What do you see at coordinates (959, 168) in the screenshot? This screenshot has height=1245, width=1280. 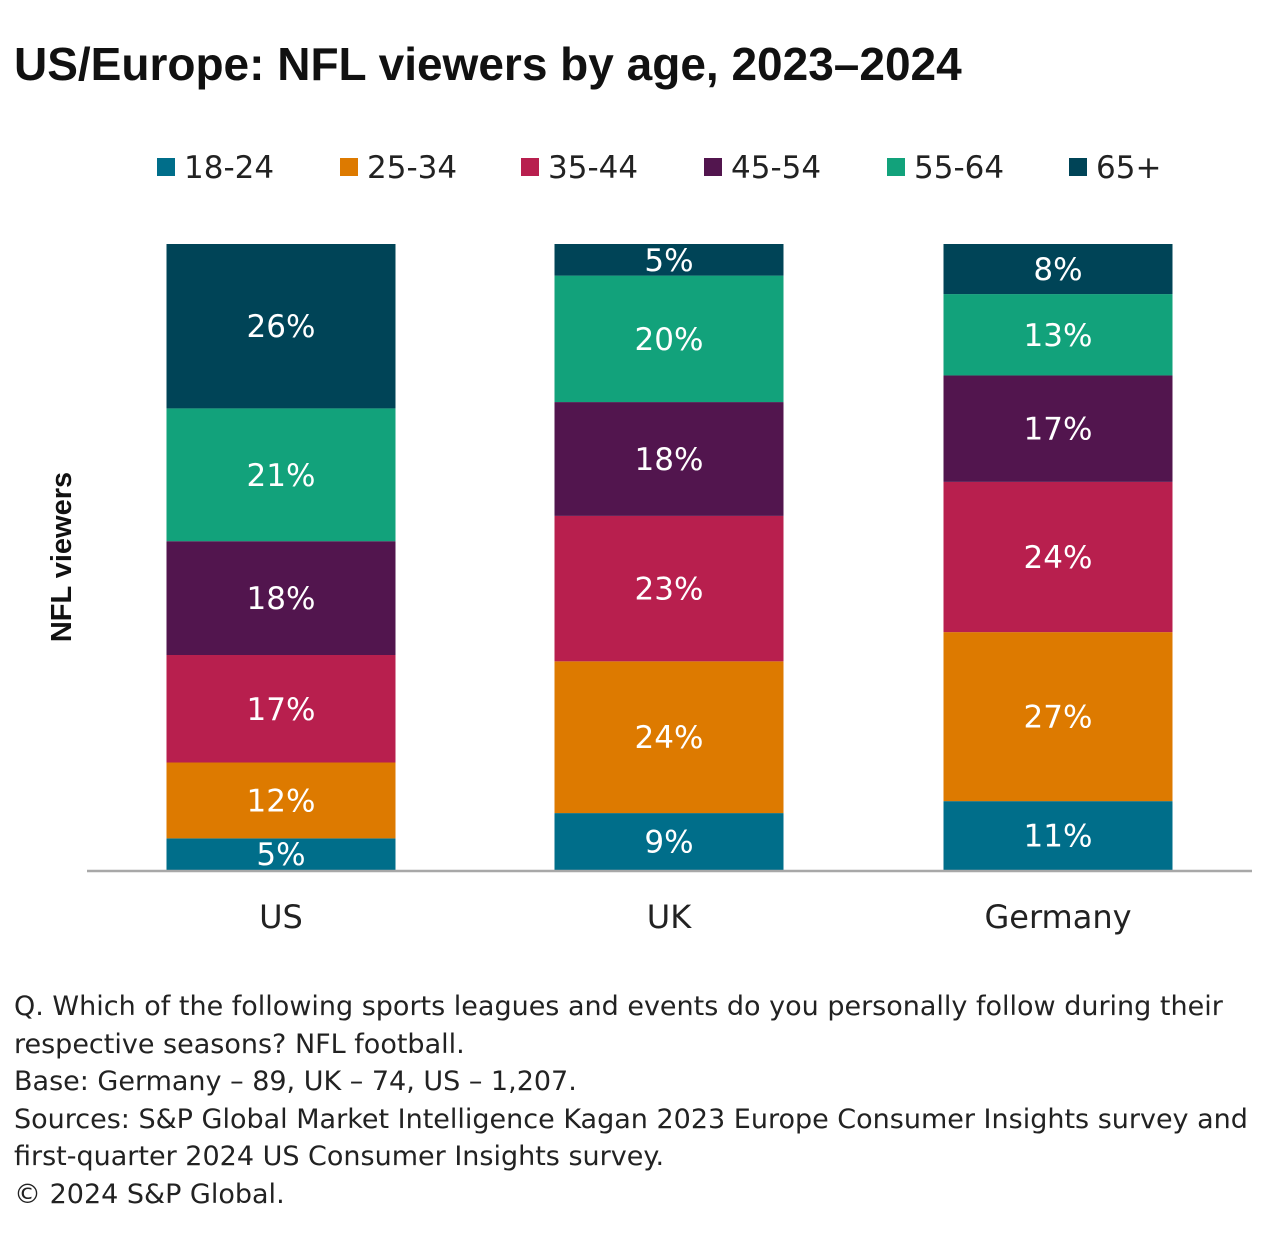 I see `legend-label-55-64: 55-64` at bounding box center [959, 168].